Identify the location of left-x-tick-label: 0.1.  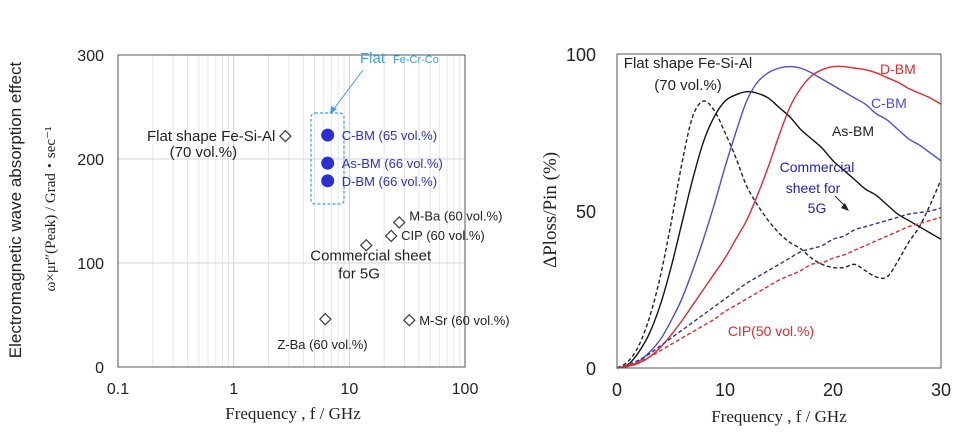
(118, 389).